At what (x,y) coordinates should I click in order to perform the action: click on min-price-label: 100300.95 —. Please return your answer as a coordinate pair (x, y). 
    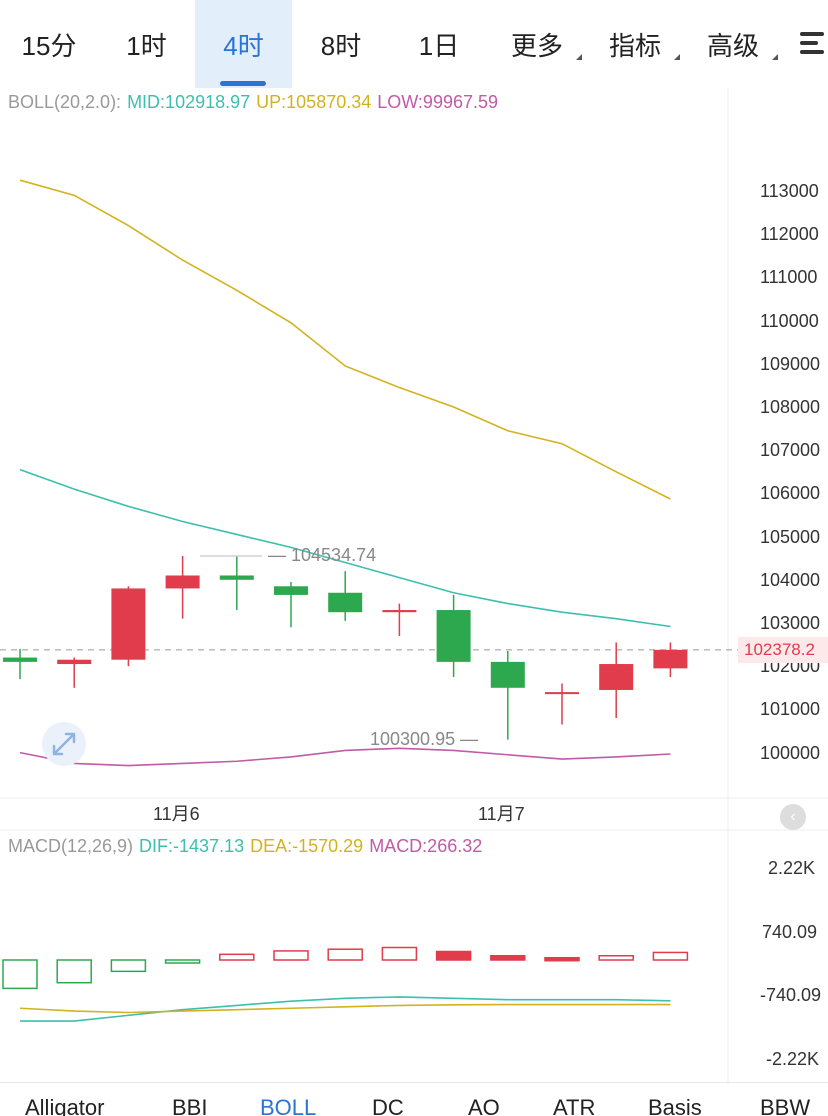
    Looking at the image, I should click on (424, 739).